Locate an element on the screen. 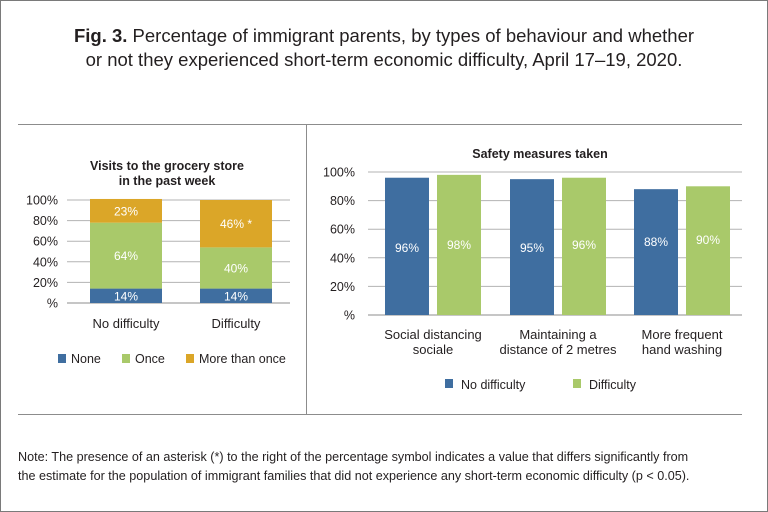 Image resolution: width=768 pixels, height=512 pixels. bar-difficulty-social-distancing-sociale is located at coordinates (459, 244).